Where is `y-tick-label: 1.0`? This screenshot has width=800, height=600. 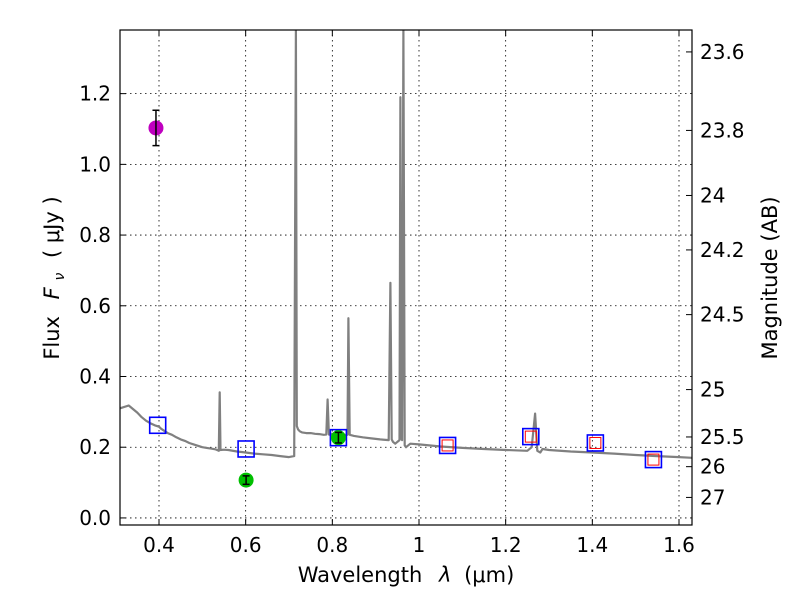 y-tick-label: 1.0 is located at coordinates (95, 164).